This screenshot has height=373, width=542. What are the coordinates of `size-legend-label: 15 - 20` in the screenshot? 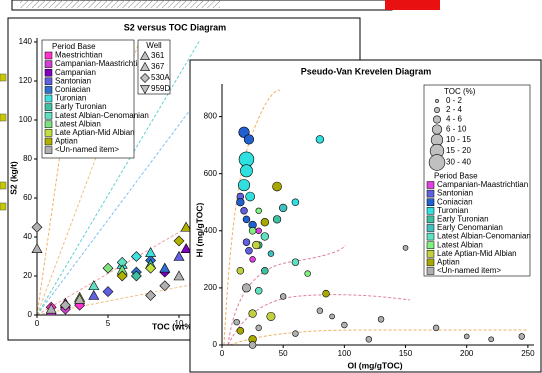 It's located at (458, 150).